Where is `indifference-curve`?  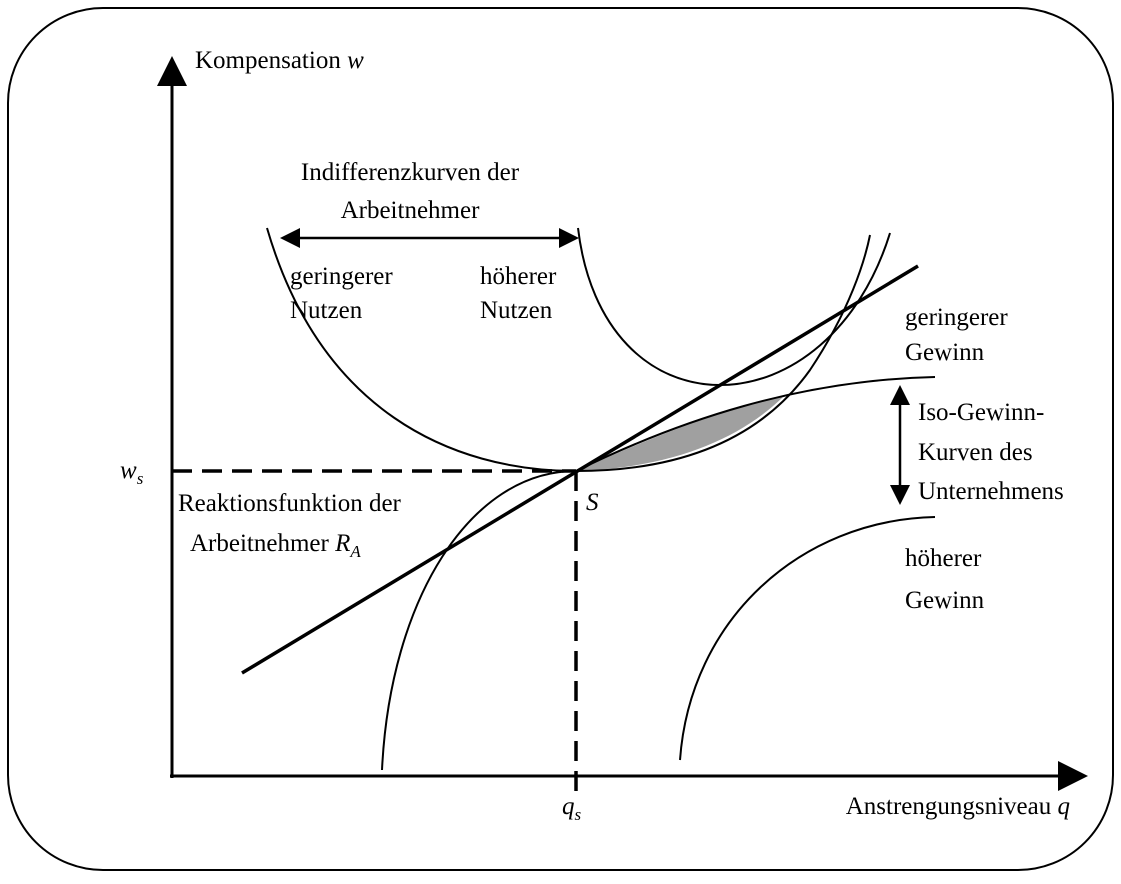 indifference-curve is located at coordinates (734, 307).